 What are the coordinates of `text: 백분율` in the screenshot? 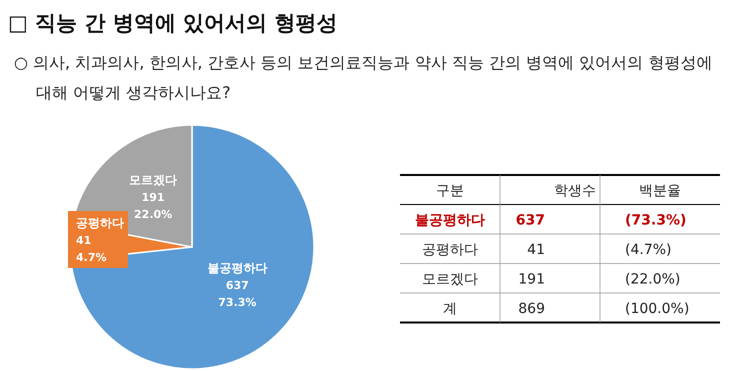 It's located at (660, 191).